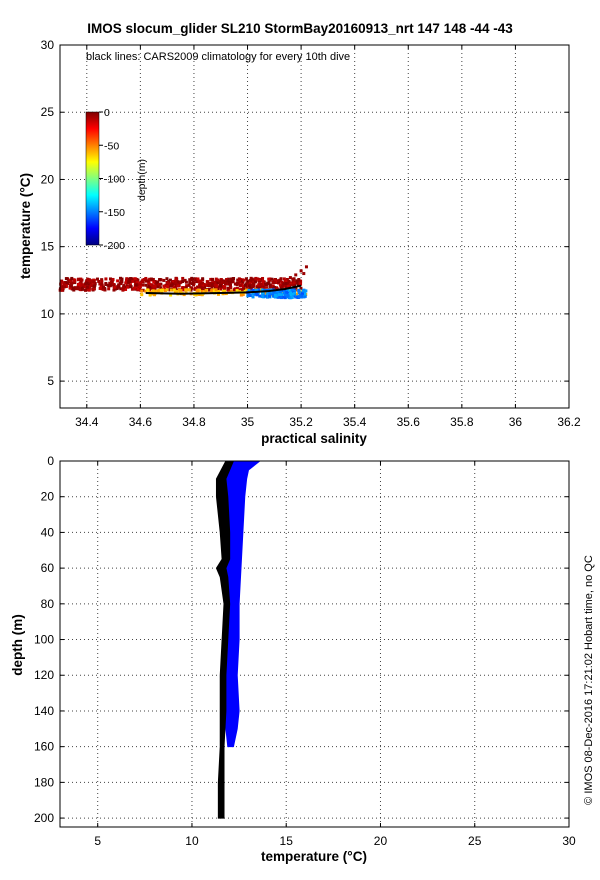 The image size is (600, 880). Describe the element at coordinates (114, 180) in the screenshot. I see `colorbar-tick-label: -100` at that location.